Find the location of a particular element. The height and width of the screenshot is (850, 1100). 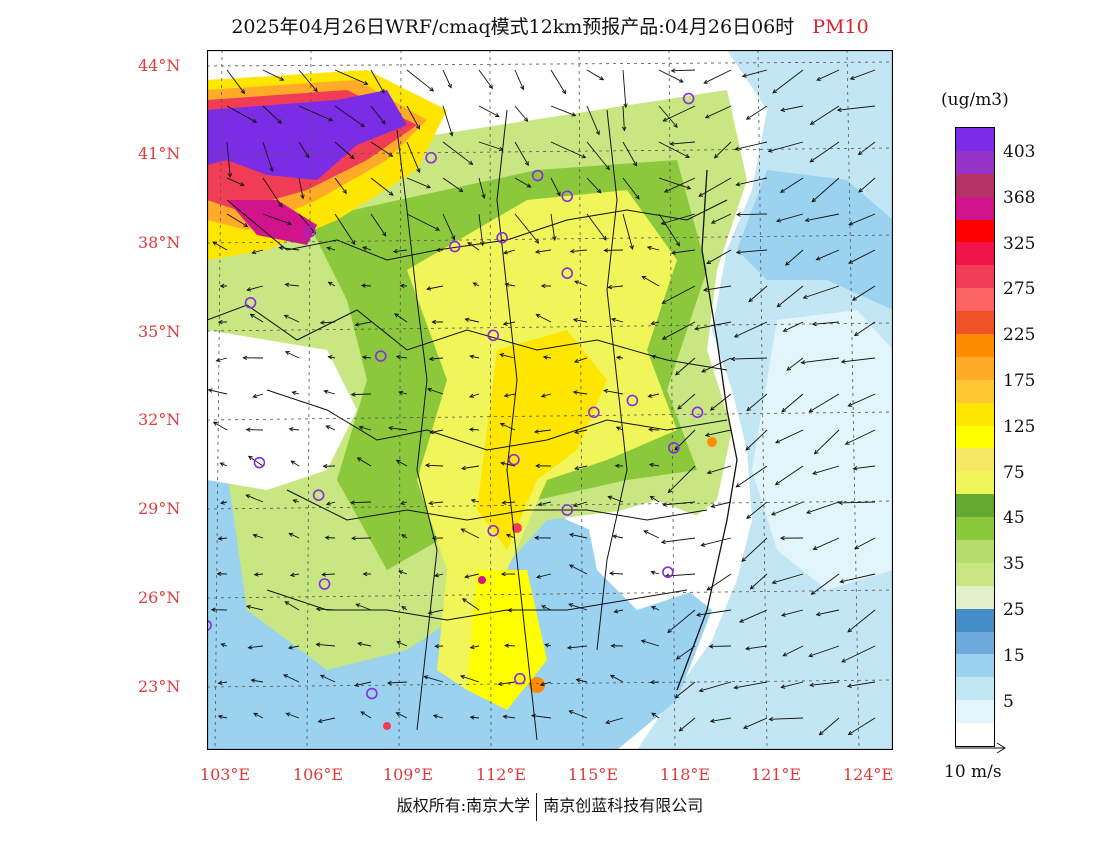

colorbar-label: 275 is located at coordinates (1019, 289).